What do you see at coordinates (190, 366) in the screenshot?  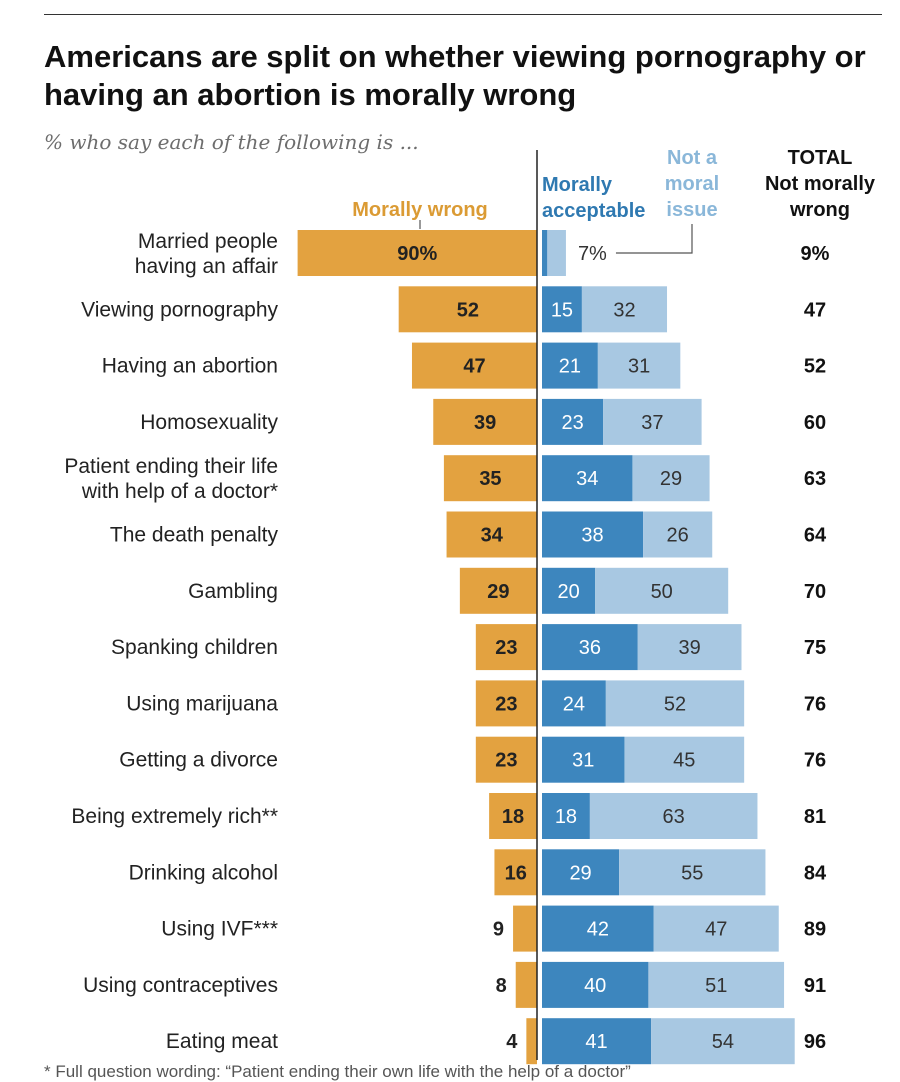 I see `category-label: Having an abortion` at bounding box center [190, 366].